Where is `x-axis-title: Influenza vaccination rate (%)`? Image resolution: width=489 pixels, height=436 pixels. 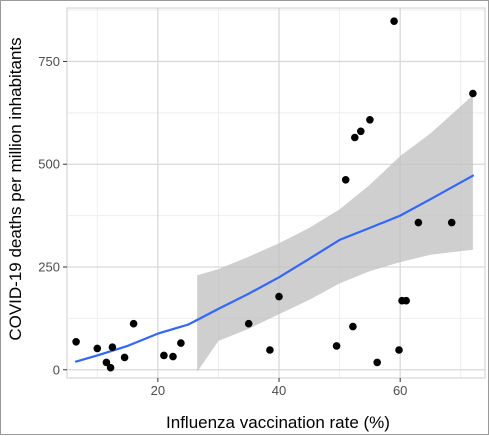
x-axis-title: Influenza vaccination rate (%) is located at coordinates (278, 422).